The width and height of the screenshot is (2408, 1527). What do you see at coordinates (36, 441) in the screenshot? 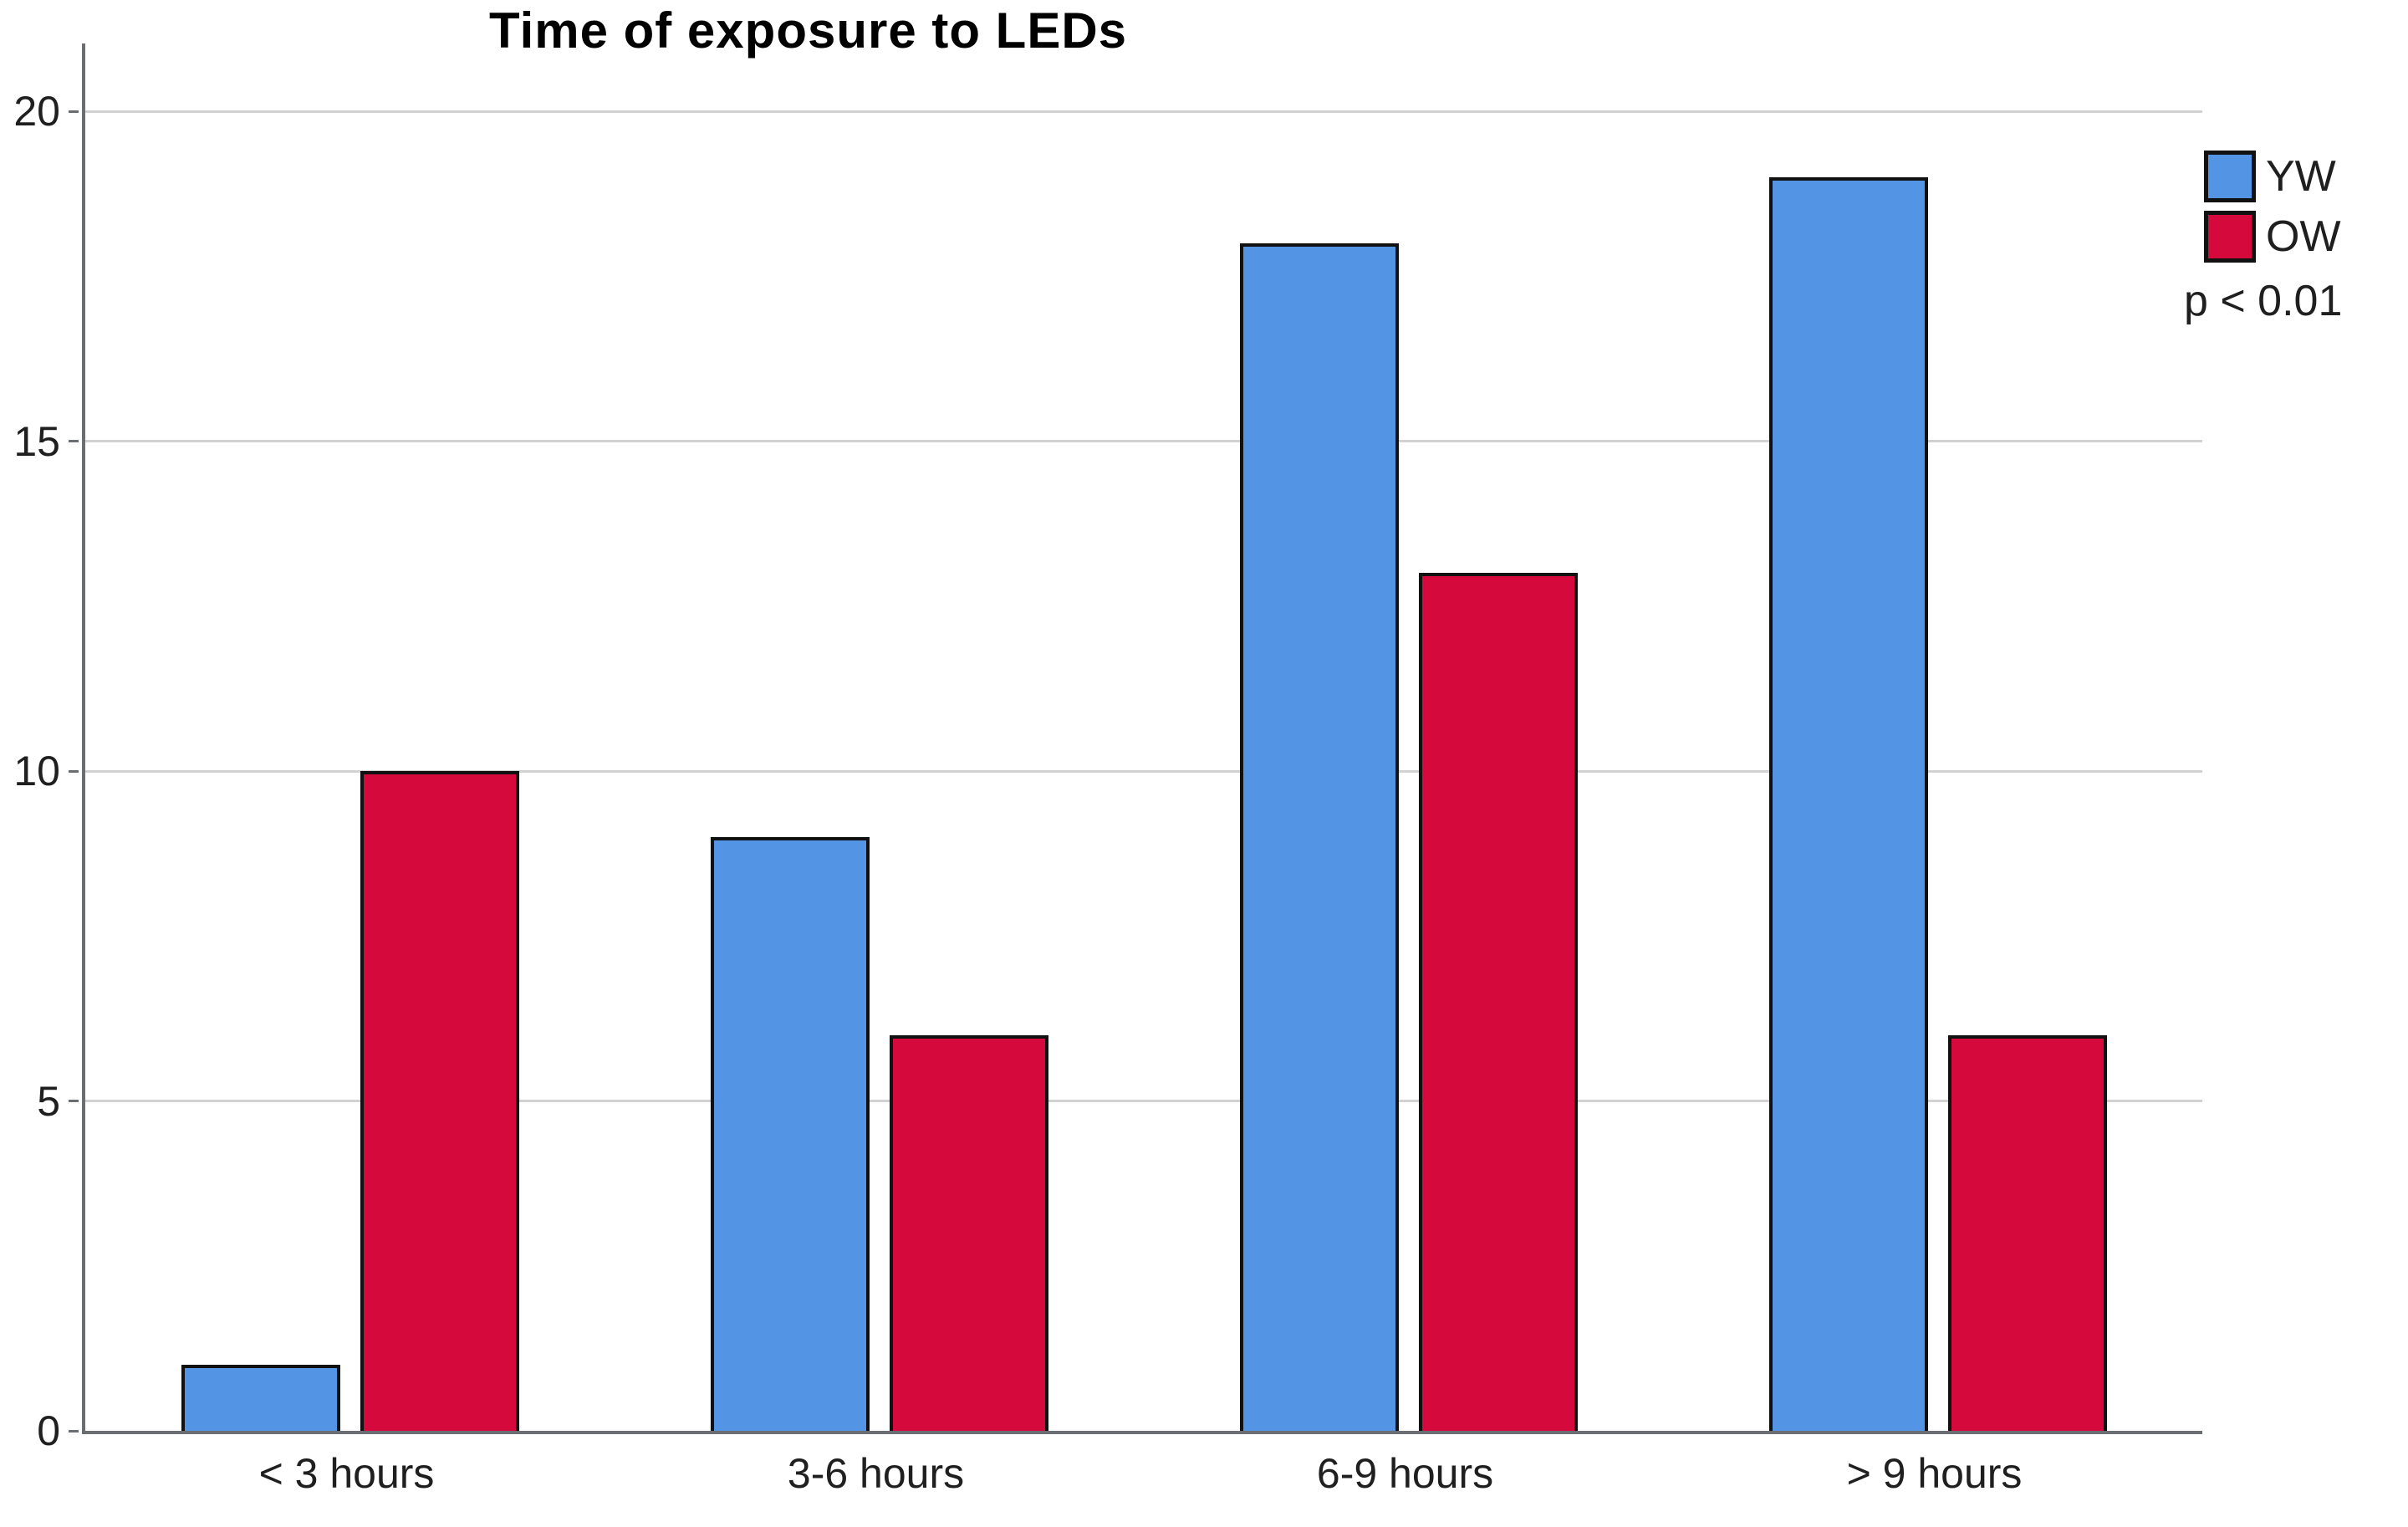
I see `y-tick-label-15: 15` at bounding box center [36, 441].